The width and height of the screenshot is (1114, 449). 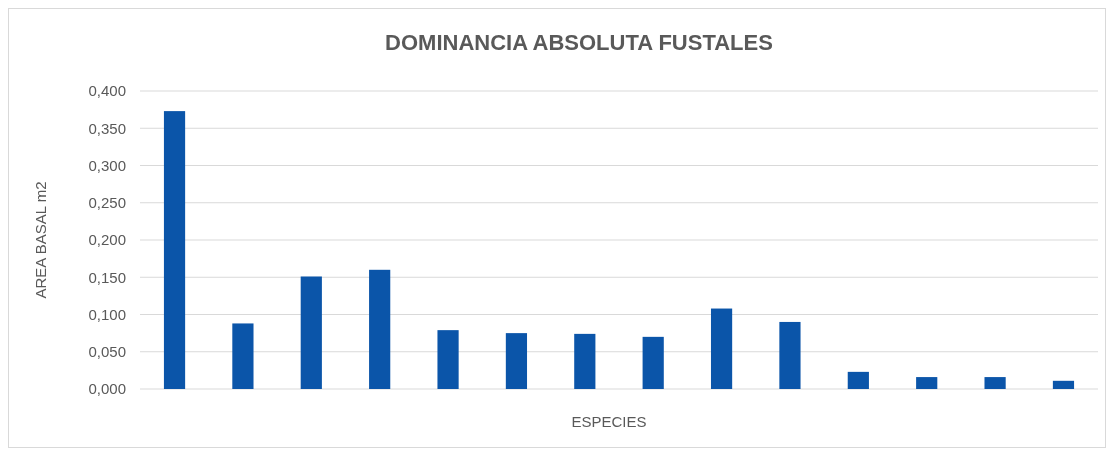 I want to click on y-tick-label: 0,350, so click(x=107, y=128).